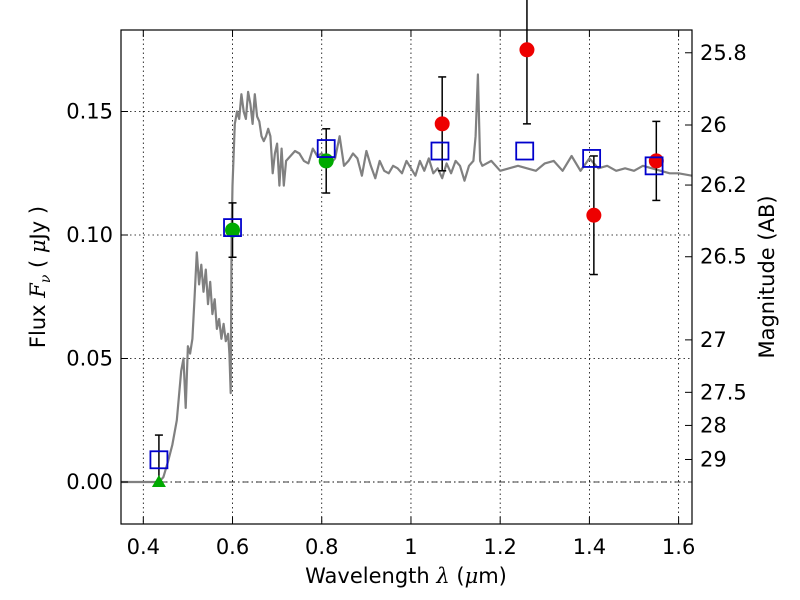 The image size is (800, 600). Describe the element at coordinates (89, 359) in the screenshot. I see `y-tick-label: 0.05` at that location.